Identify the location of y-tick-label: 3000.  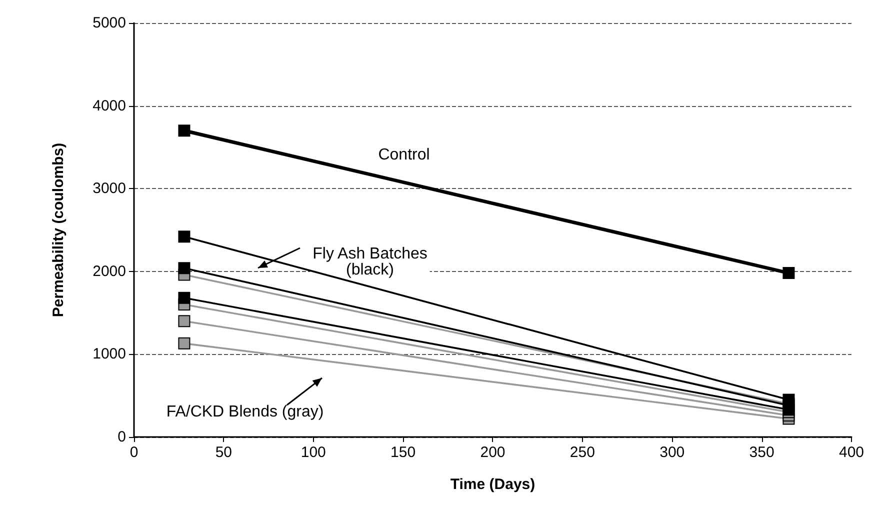
(109, 189).